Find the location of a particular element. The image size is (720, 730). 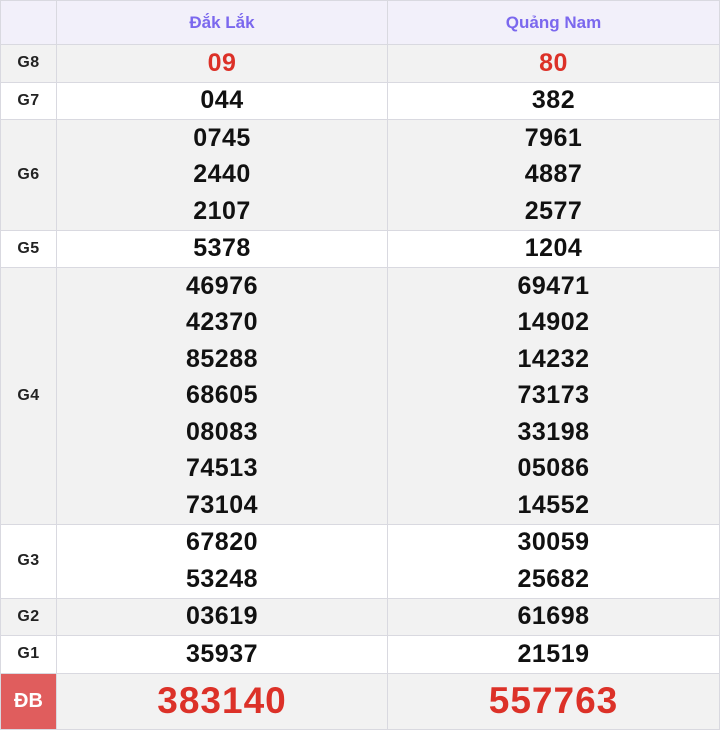

prize-values-quang-nam: 7961 4887 2577 is located at coordinates (553, 175).